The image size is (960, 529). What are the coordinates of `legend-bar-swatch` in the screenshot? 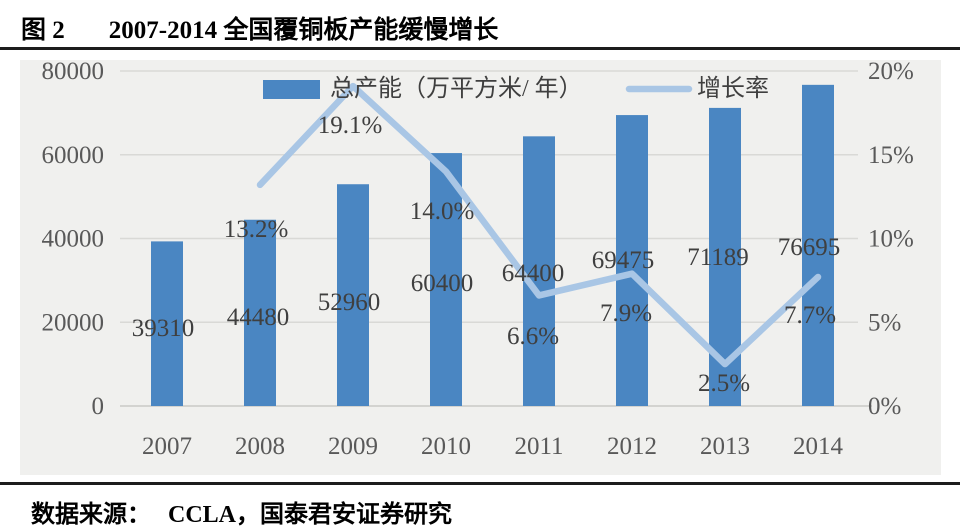 It's located at (291, 89).